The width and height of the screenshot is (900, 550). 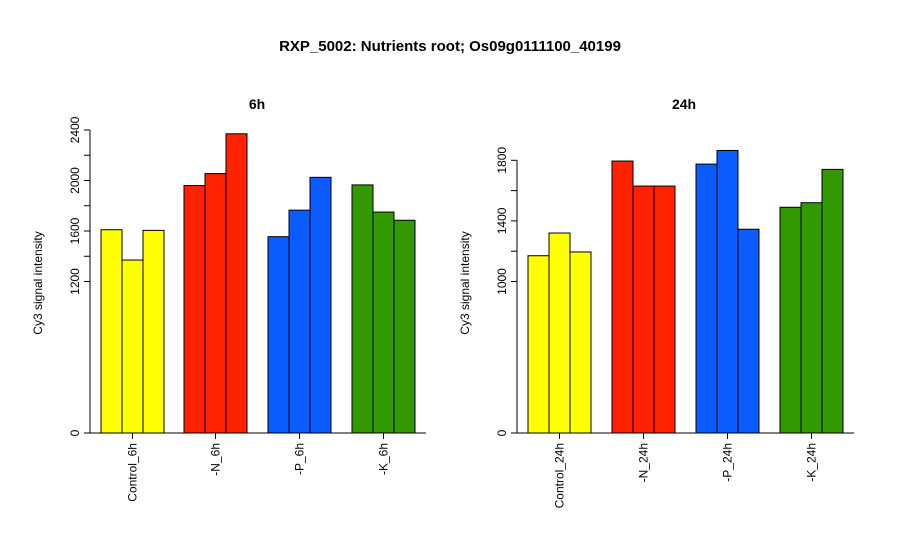 I want to click on bar--P_24h-2, so click(x=727, y=291).